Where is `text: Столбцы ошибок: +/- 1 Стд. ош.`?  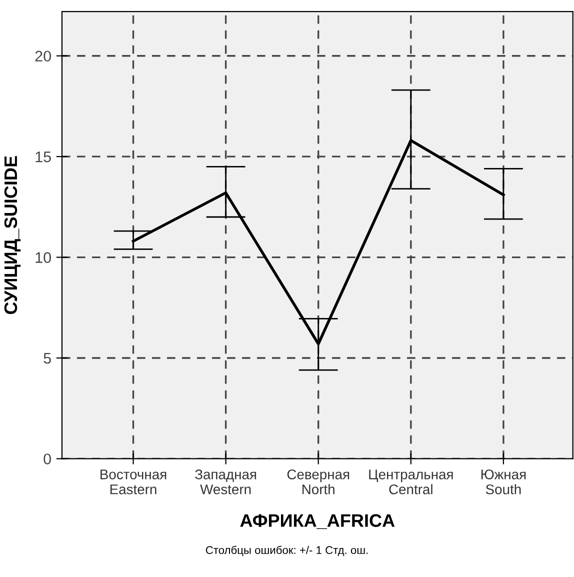 text: Столбцы ошибок: +/- 1 Стд. ош. is located at coordinates (287, 551).